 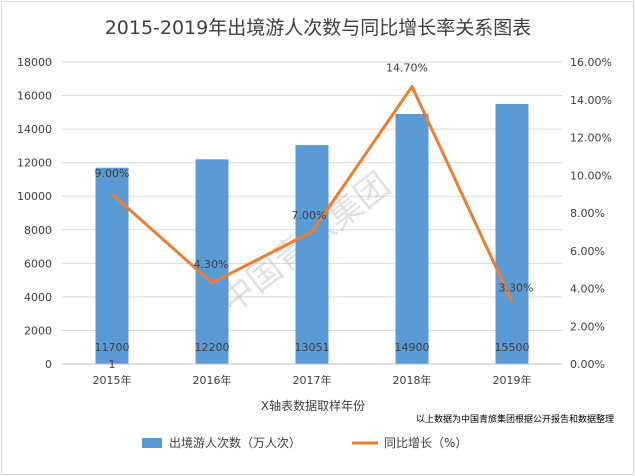 I want to click on x-tick-label: 2015年, so click(x=112, y=380).